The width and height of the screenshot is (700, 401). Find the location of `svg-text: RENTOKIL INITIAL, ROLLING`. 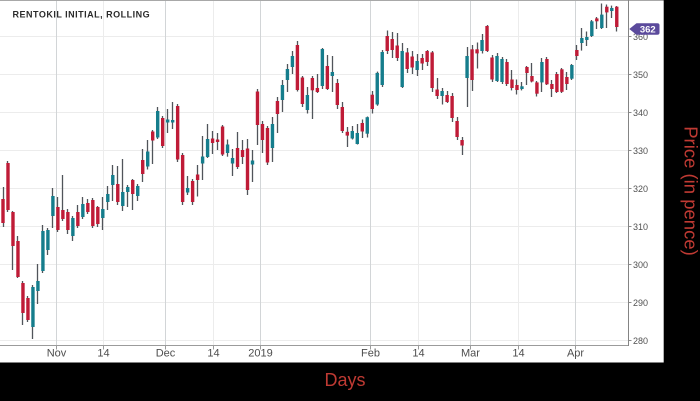

svg-text: RENTOKIL INITIAL, ROLLING is located at coordinates (82, 14).